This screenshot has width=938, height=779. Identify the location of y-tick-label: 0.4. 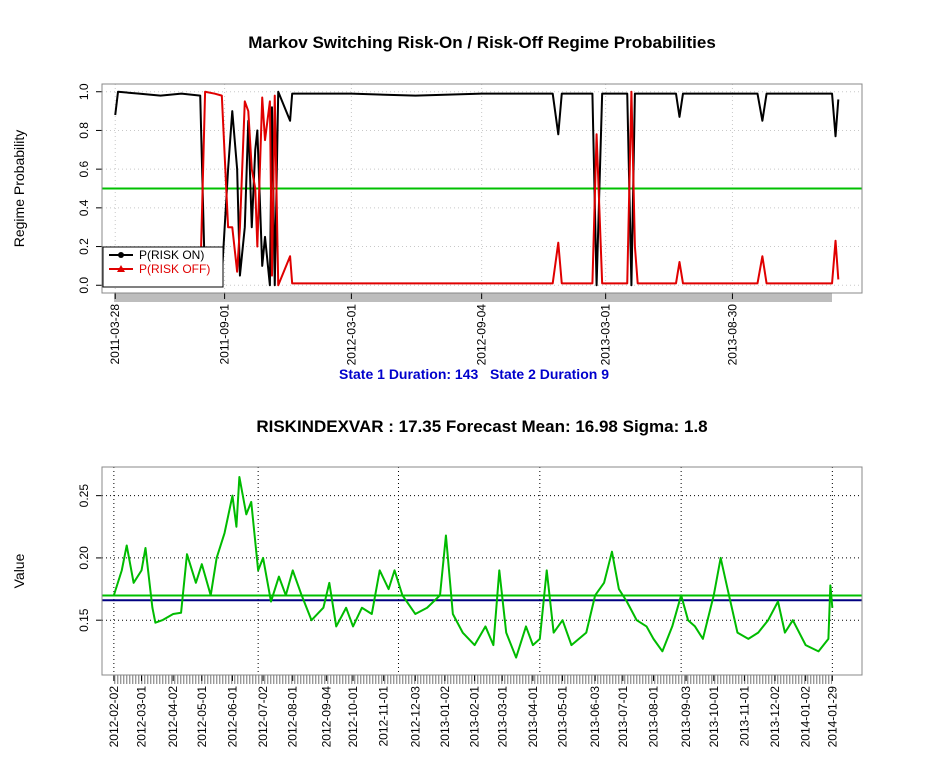
(84, 207).